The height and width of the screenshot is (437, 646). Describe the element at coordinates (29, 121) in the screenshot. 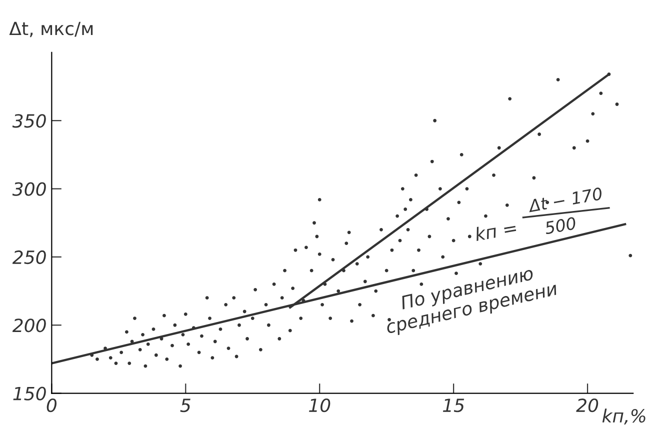

I see `y-tick-label: 350` at that location.